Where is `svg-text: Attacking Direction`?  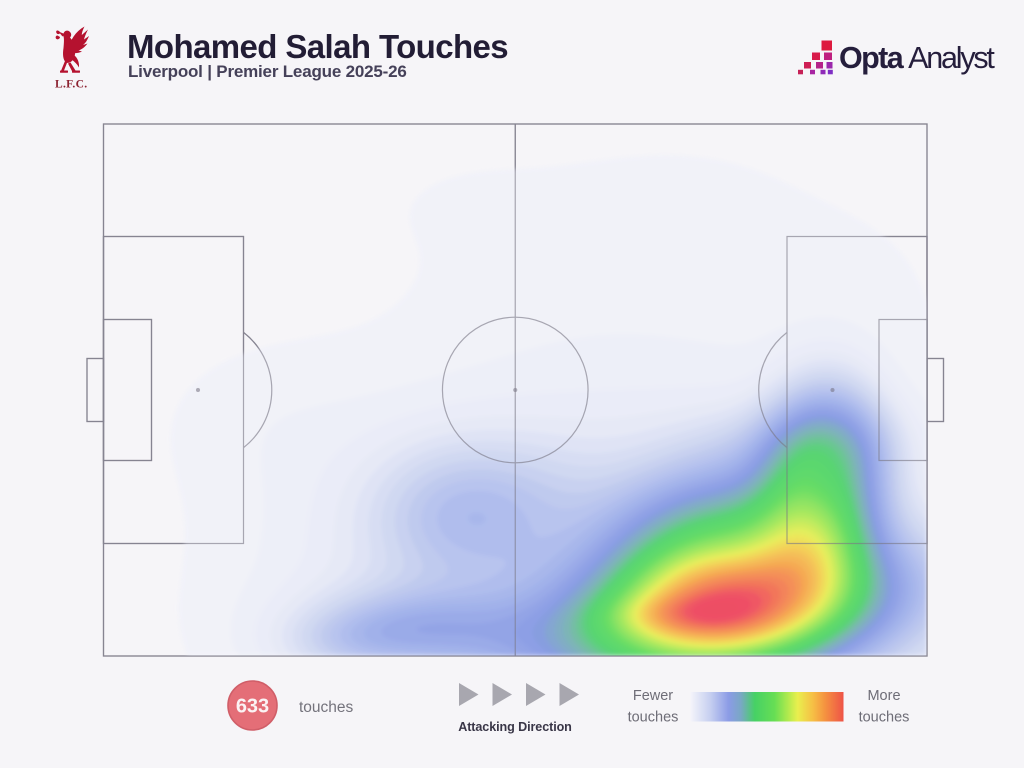
svg-text: Attacking Direction is located at coordinates (515, 727).